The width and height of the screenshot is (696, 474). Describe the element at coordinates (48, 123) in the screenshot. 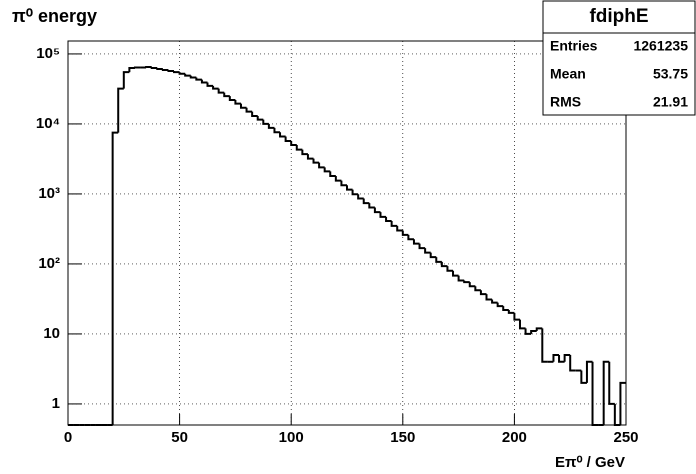

I see `y-tick-label: 10⁴` at that location.